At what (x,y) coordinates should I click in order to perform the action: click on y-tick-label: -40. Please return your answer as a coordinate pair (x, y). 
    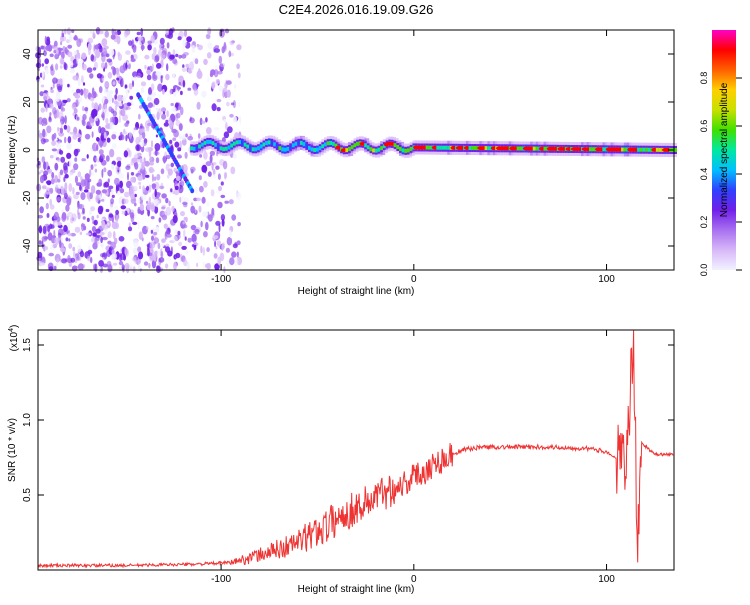
    Looking at the image, I should click on (27, 245).